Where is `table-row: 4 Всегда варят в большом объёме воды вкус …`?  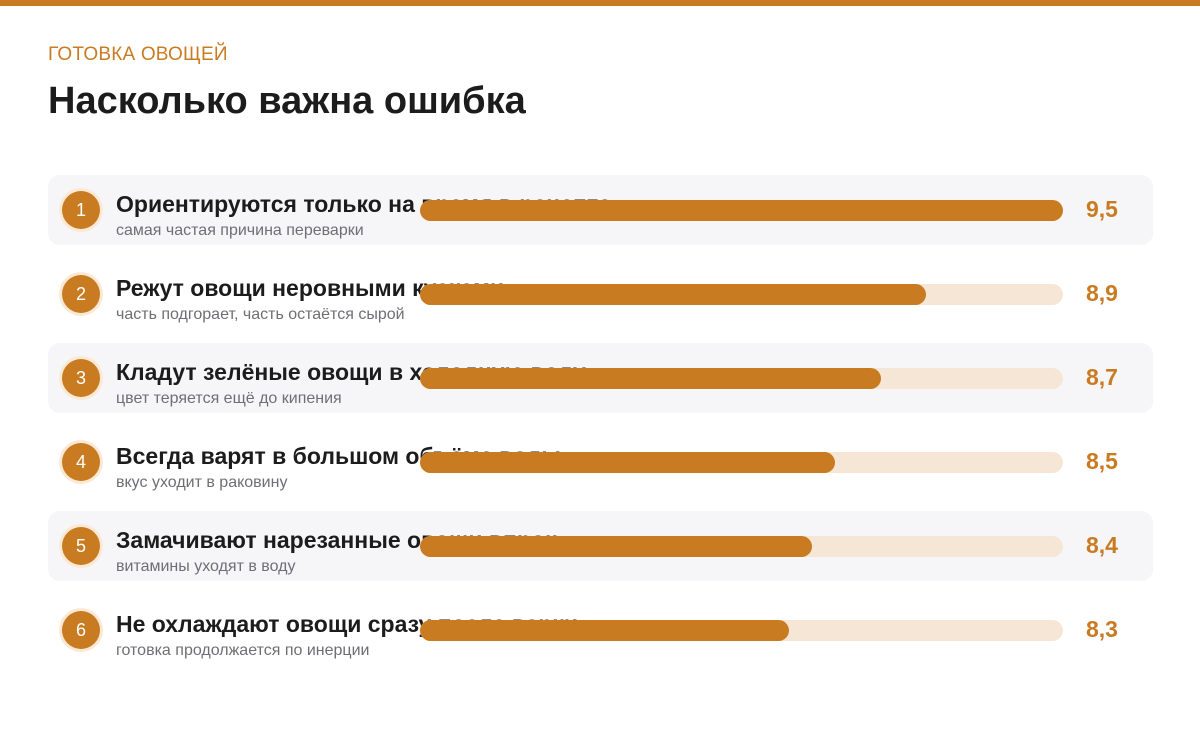 table-row: 4 Всегда варят в большом объёме воды вкус … is located at coordinates (600, 462).